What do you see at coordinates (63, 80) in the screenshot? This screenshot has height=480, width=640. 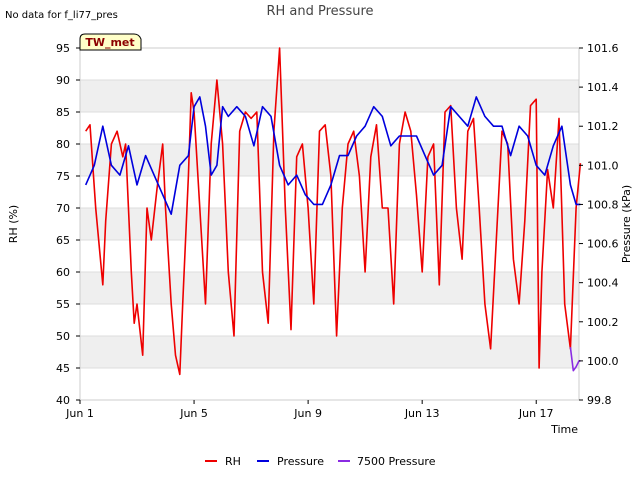 I see `left-tick-label: 90` at bounding box center [63, 80].